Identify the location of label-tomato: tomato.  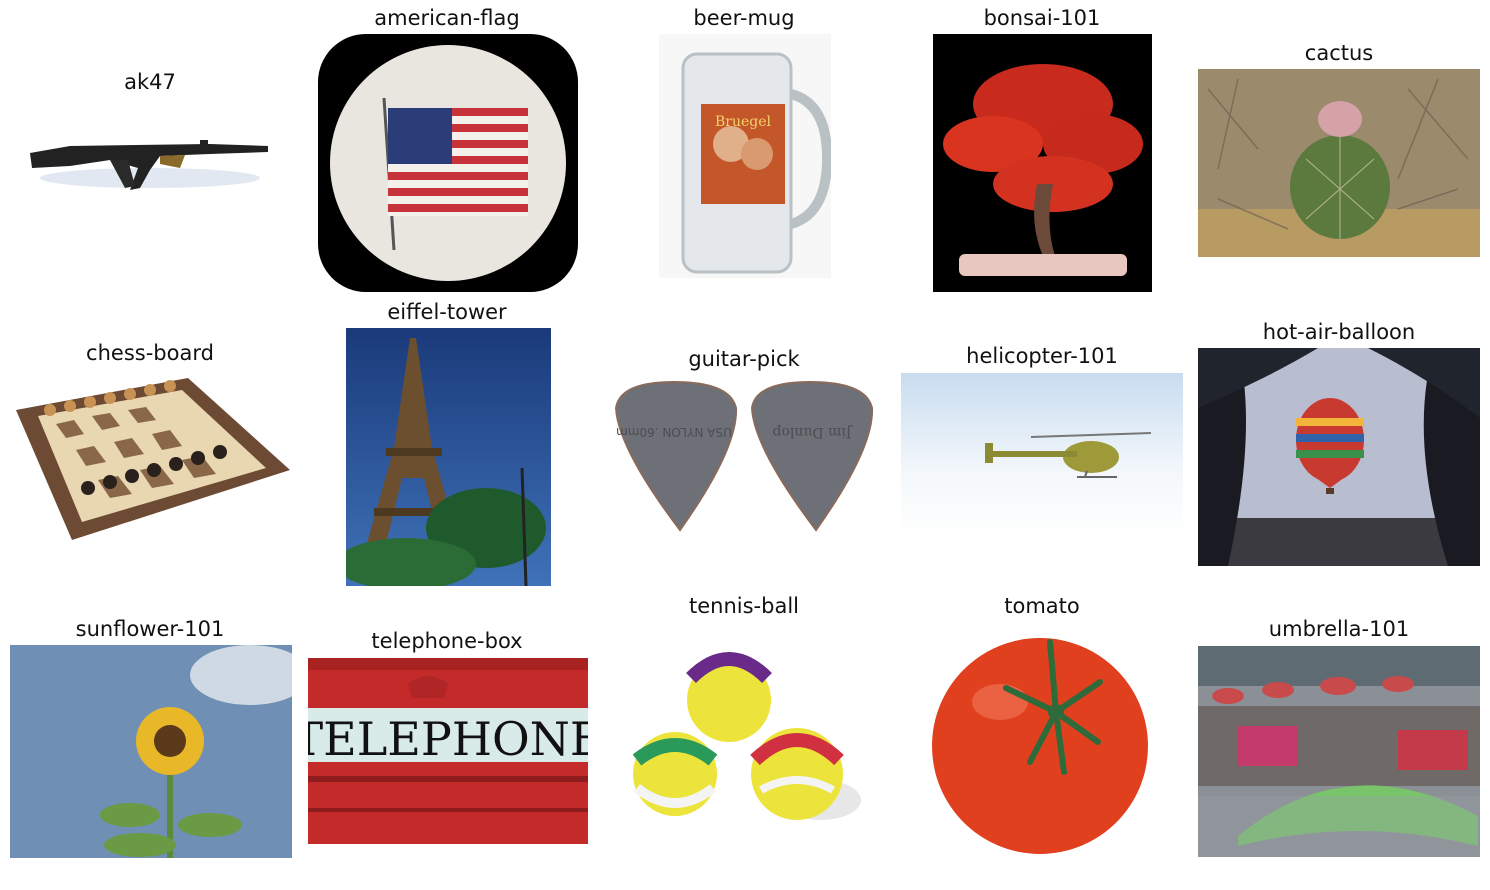
(1042, 606).